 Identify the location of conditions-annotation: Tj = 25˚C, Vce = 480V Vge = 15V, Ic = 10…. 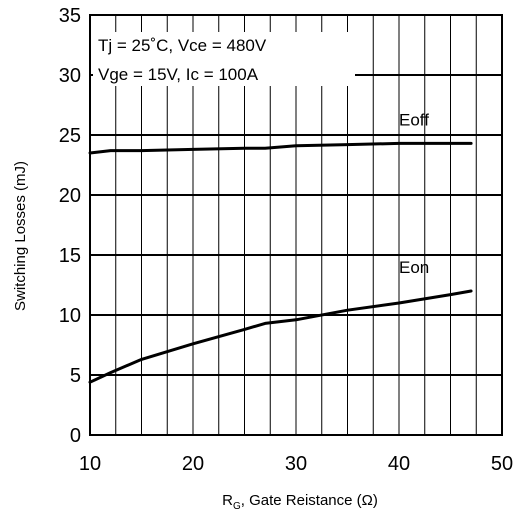
(224, 59).